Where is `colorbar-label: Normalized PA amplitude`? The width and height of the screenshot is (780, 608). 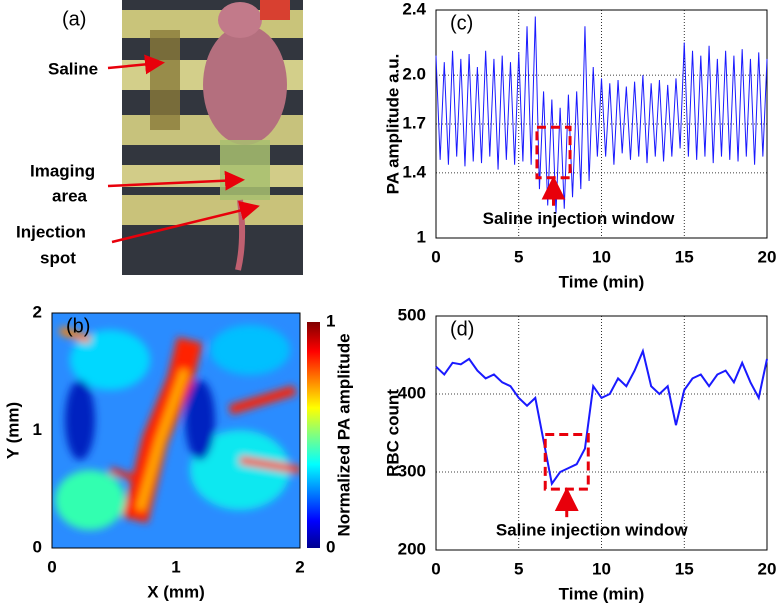 colorbar-label: Normalized PA amplitude is located at coordinates (343, 434).